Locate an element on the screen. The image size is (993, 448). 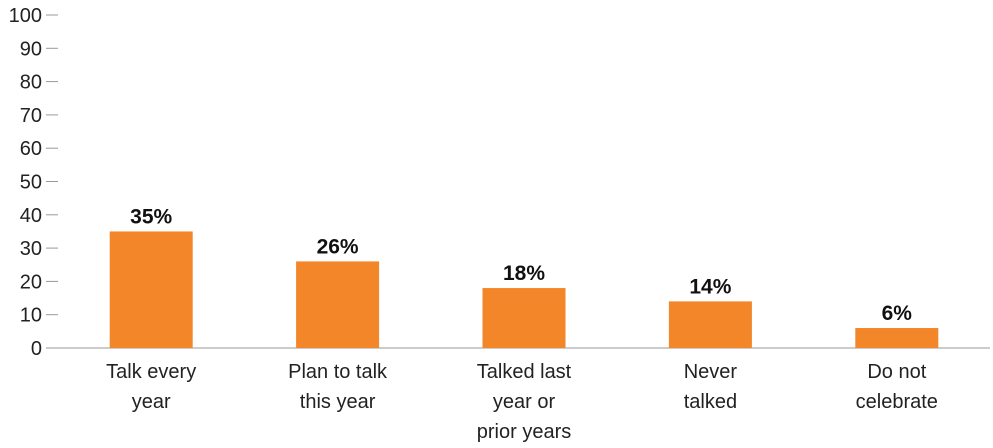
y-tick-label: 80 is located at coordinates (31, 83).